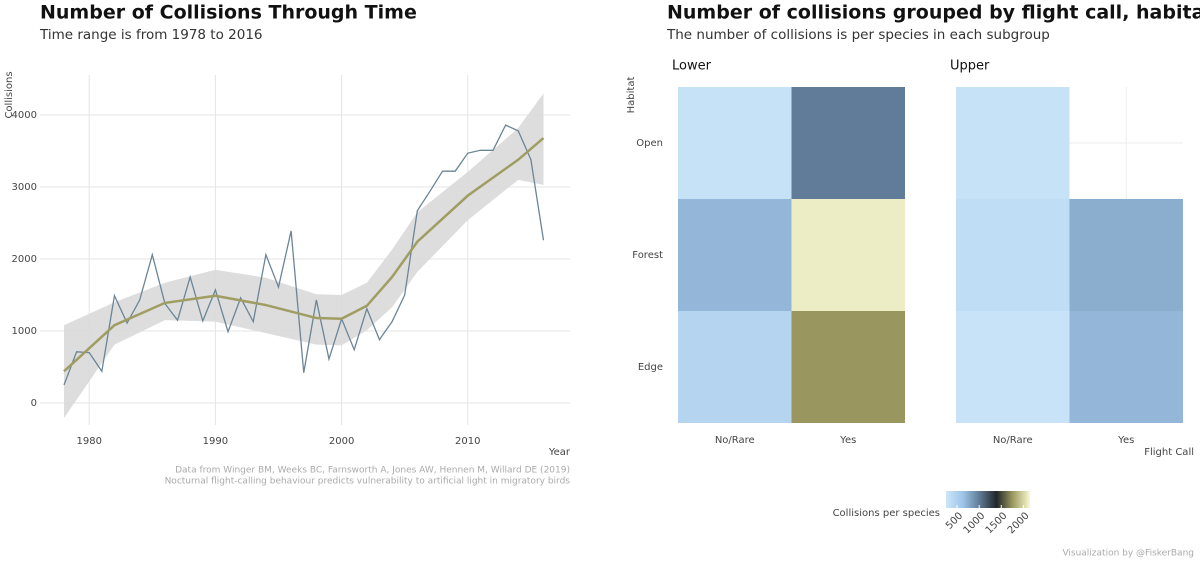  What do you see at coordinates (559, 452) in the screenshot?
I see `x-axis-label: Year` at bounding box center [559, 452].